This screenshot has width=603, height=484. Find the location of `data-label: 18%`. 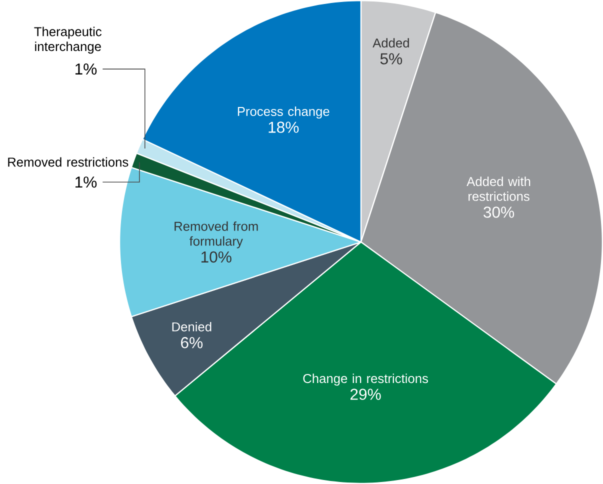

data-label: 18% is located at coordinates (283, 127).